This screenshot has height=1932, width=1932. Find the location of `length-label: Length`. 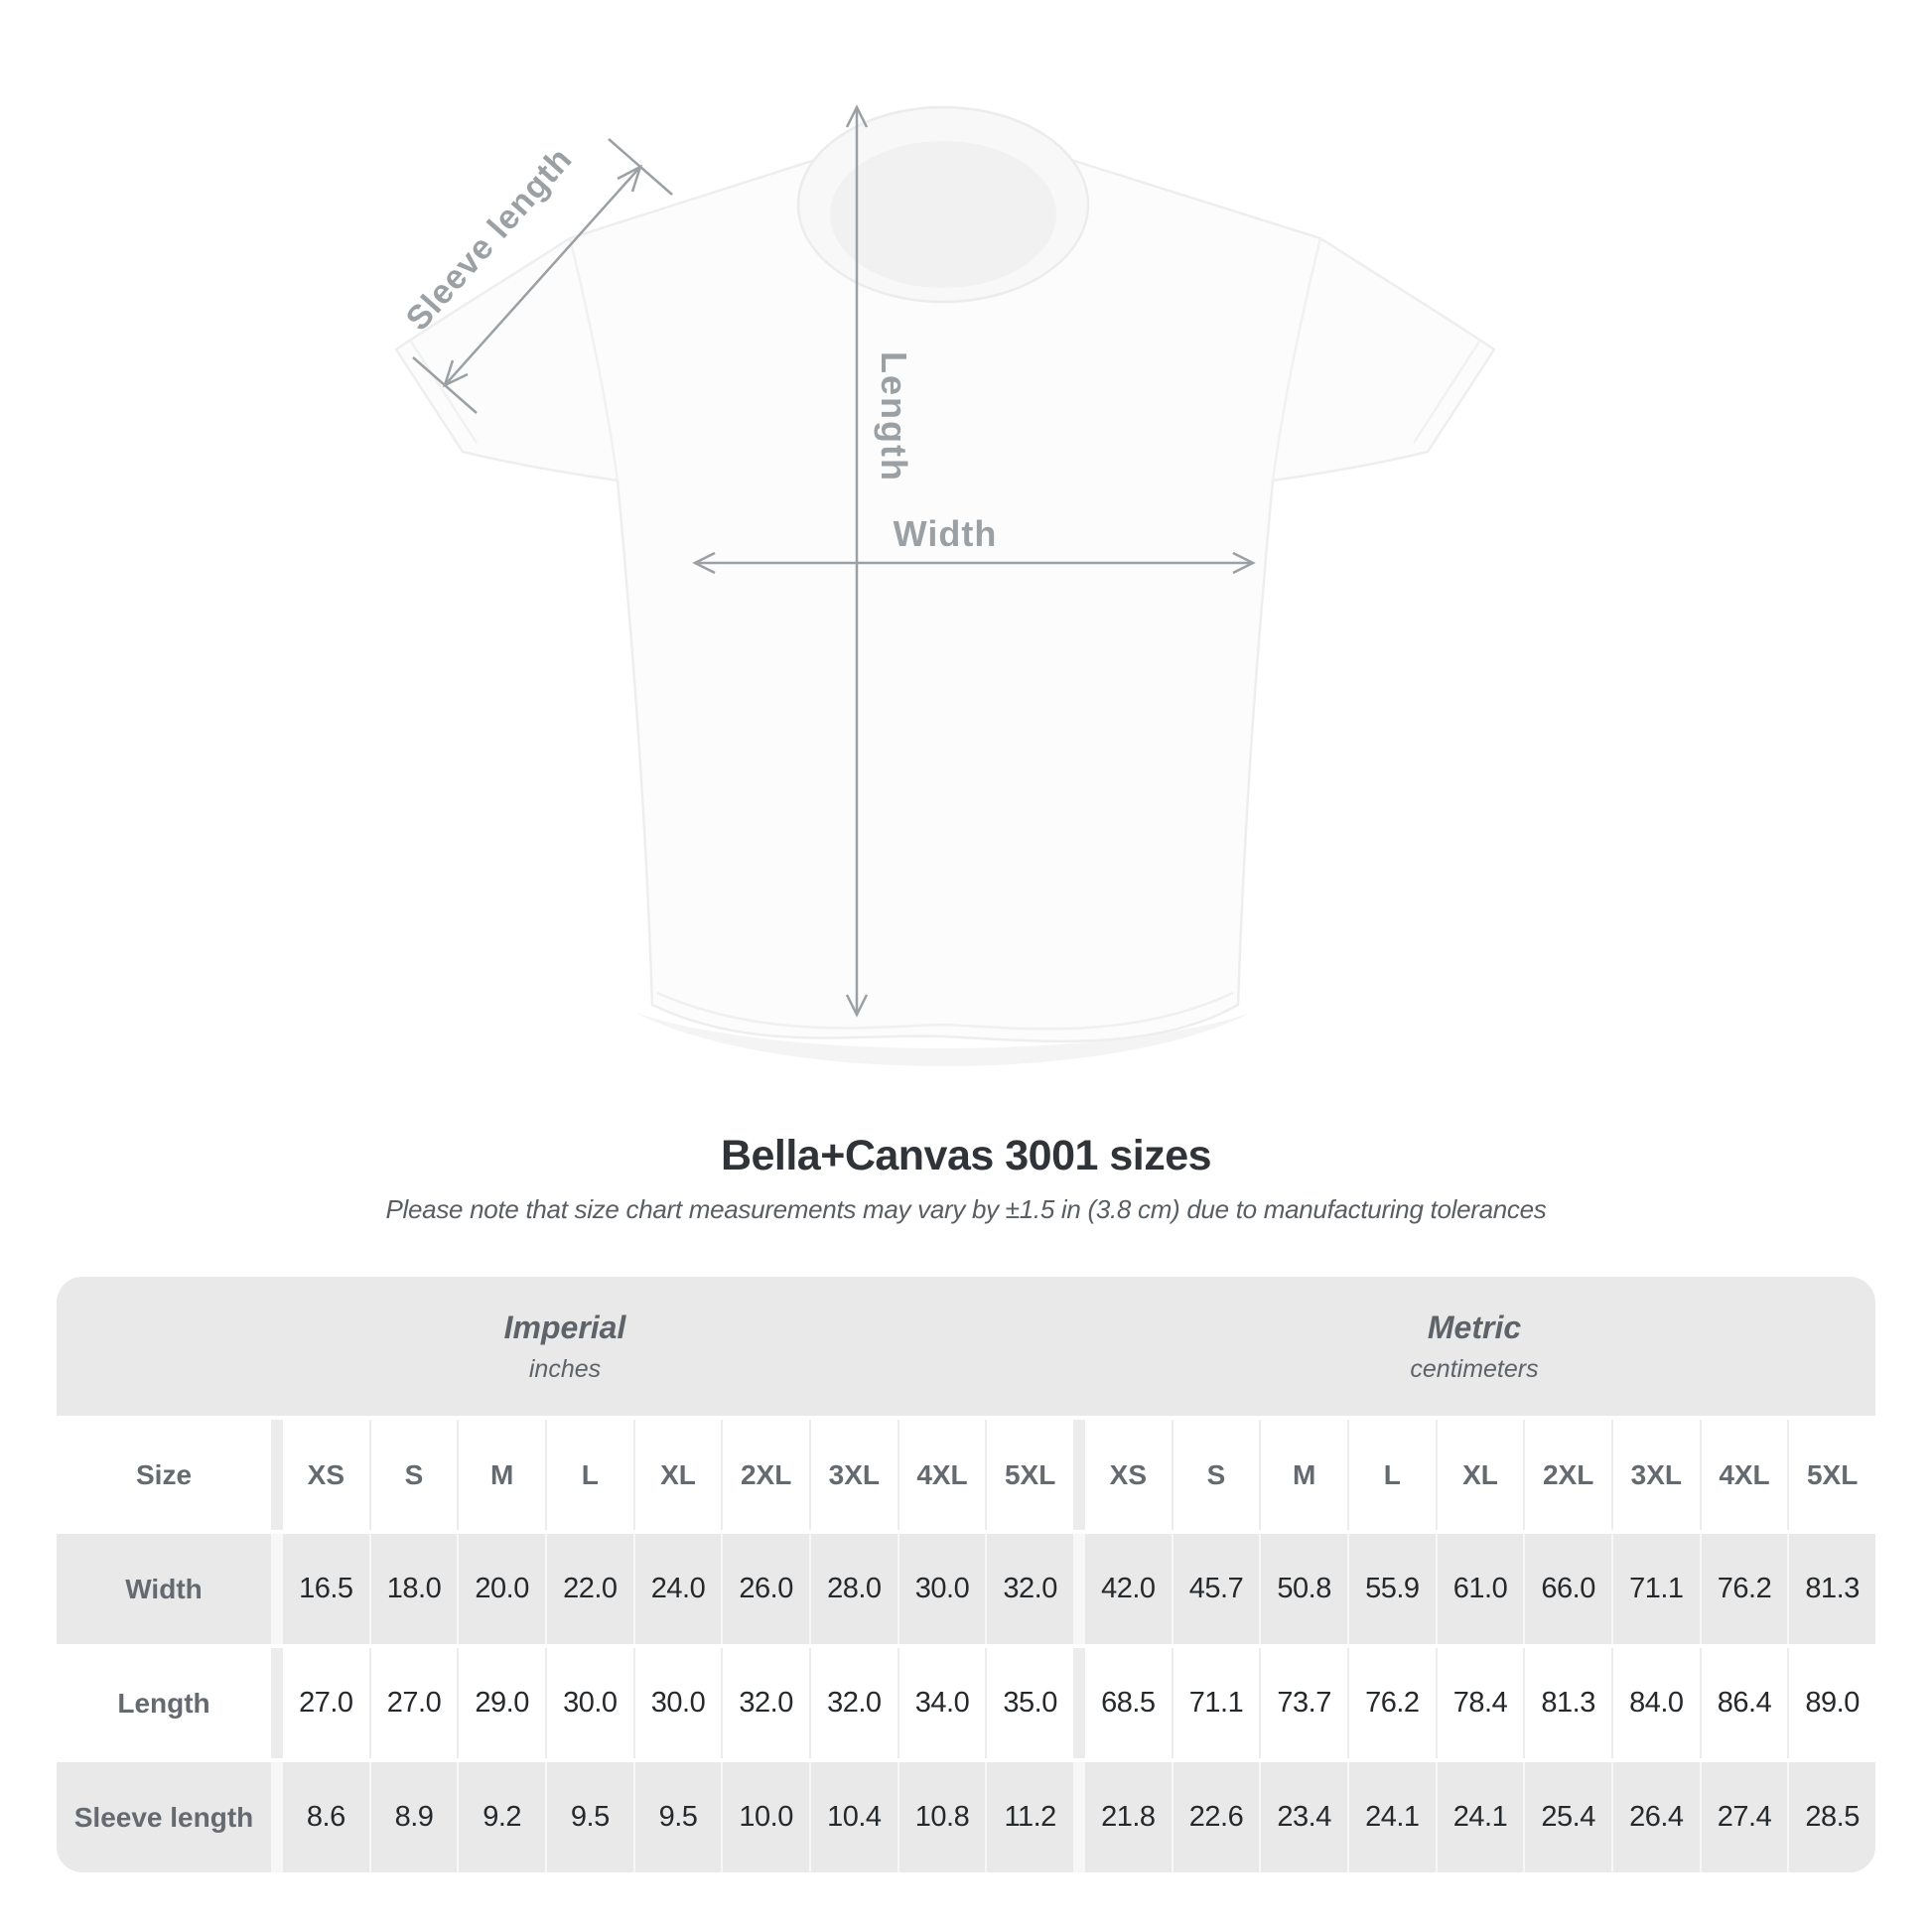

length-label: Length is located at coordinates (894, 417).